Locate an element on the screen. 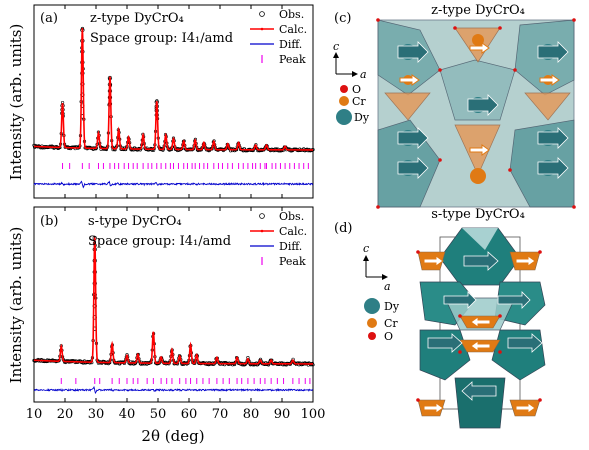 This screenshot has height=450, width=589. structure-title-c: z-type DyCrO₄ is located at coordinates (478, 10).